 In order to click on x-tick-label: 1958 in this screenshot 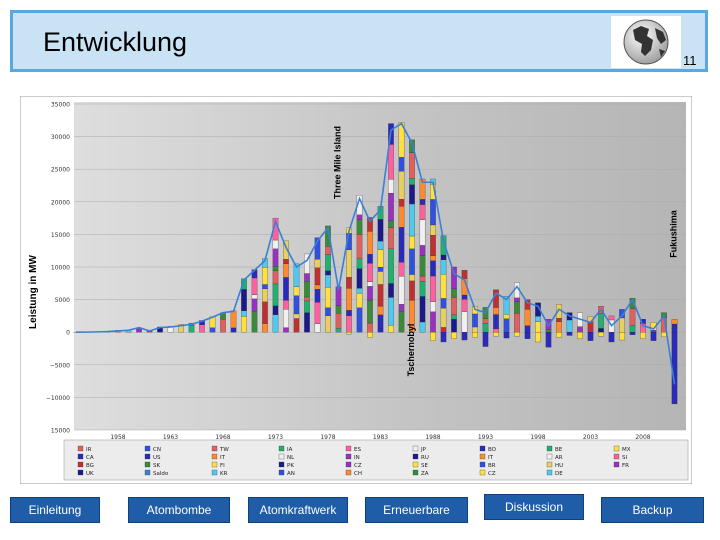, I will do `click(117, 437)`.